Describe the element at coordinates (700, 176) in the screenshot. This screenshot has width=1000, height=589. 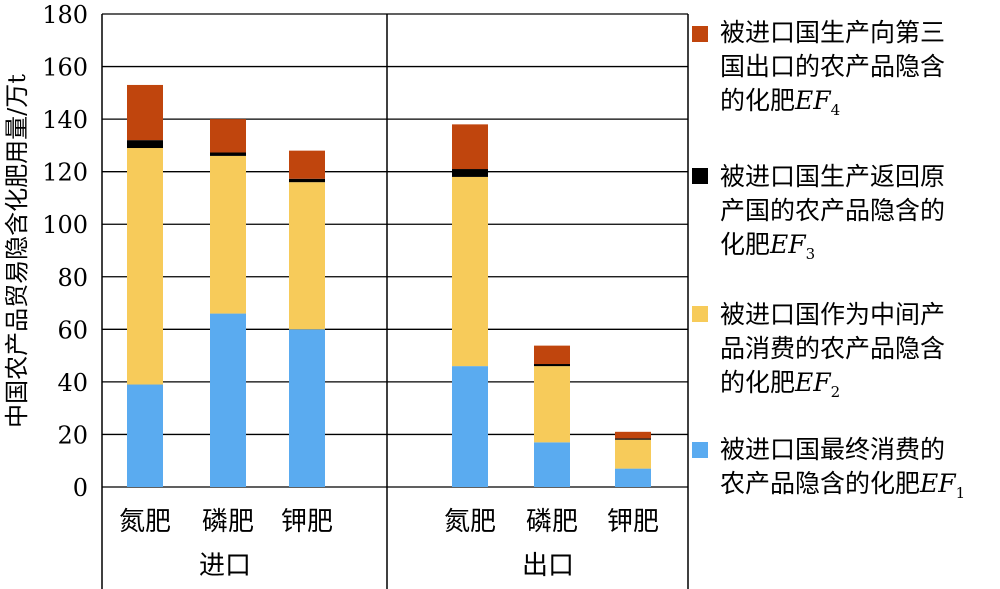
I see `legend-swatch-ef3` at that location.